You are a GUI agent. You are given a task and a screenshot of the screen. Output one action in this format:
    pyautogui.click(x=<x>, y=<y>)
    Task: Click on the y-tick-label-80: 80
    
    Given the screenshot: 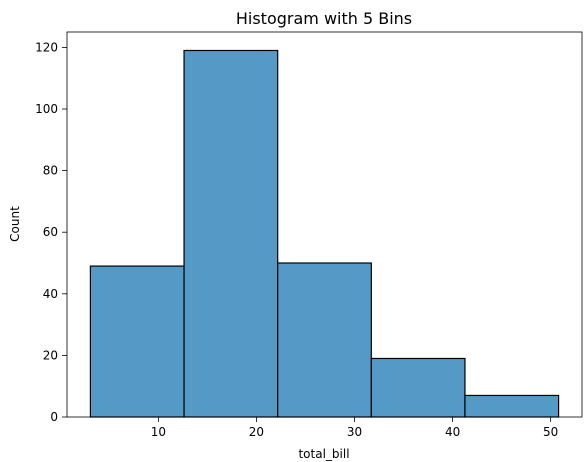 What is the action you would take?
    pyautogui.click(x=50, y=171)
    